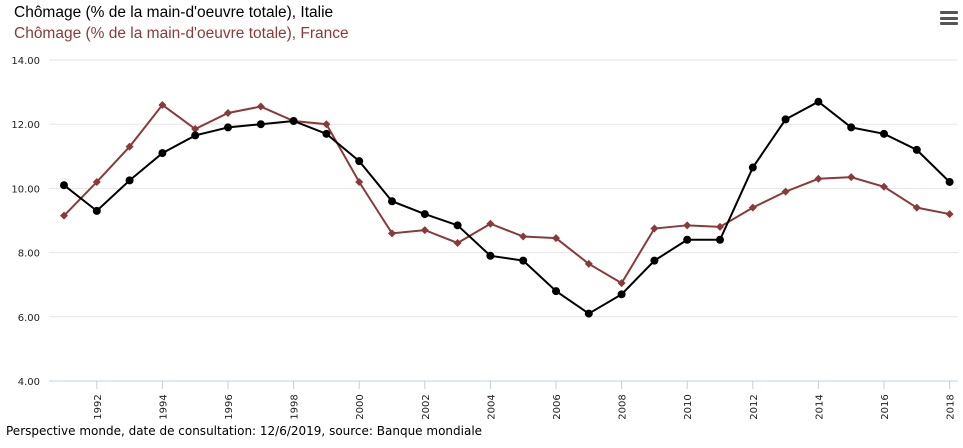 The height and width of the screenshot is (448, 963). I want to click on x-tick-label: 2002, so click(426, 406).